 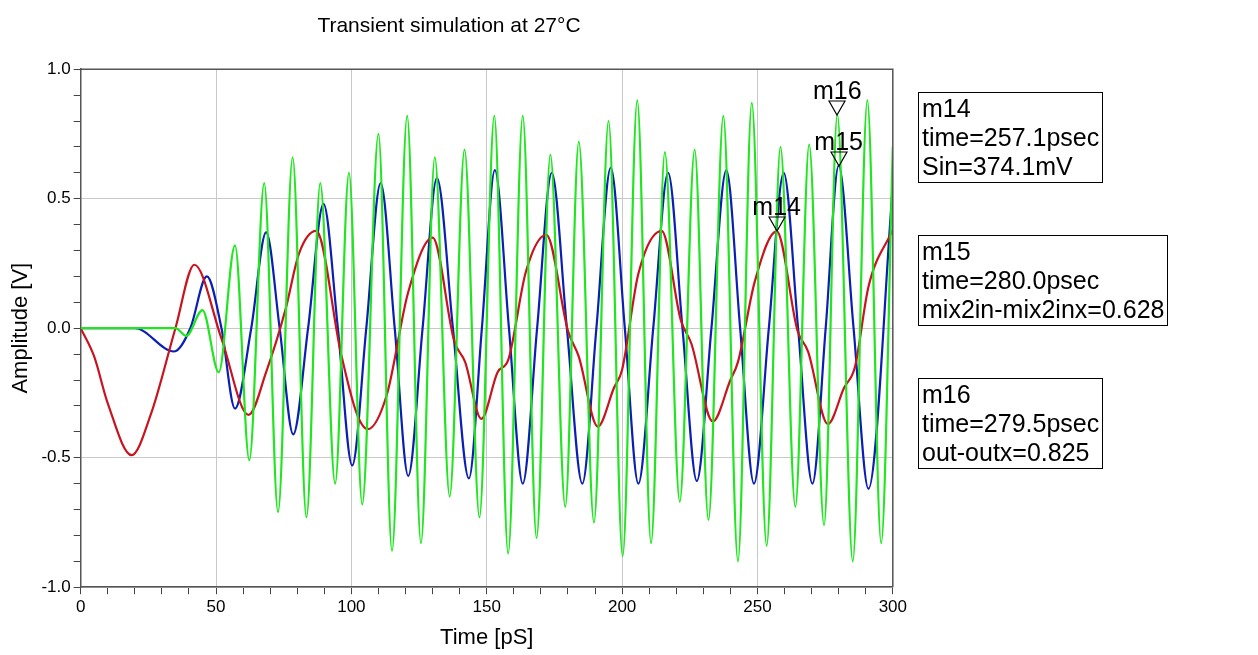 I want to click on chart-title: Transient simulation at 27°C, so click(x=449, y=25).